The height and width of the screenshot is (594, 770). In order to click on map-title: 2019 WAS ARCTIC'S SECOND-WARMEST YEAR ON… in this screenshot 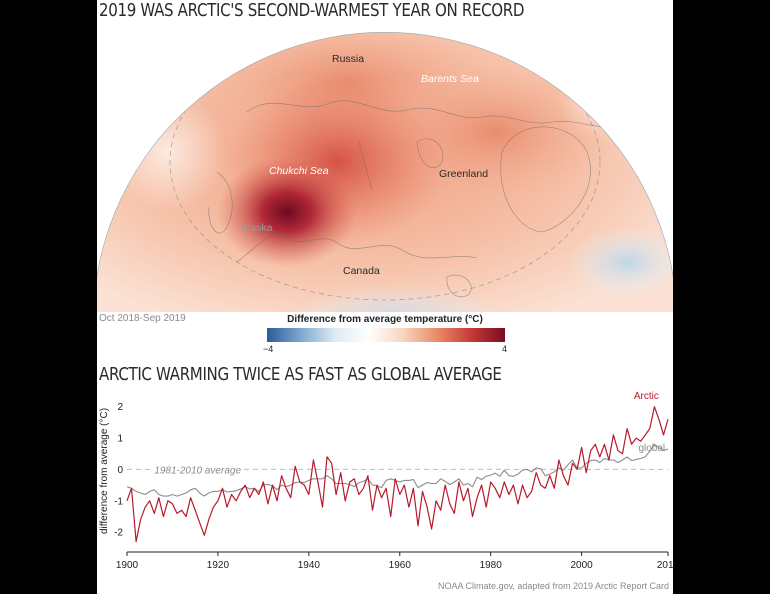, I will do `click(312, 11)`.